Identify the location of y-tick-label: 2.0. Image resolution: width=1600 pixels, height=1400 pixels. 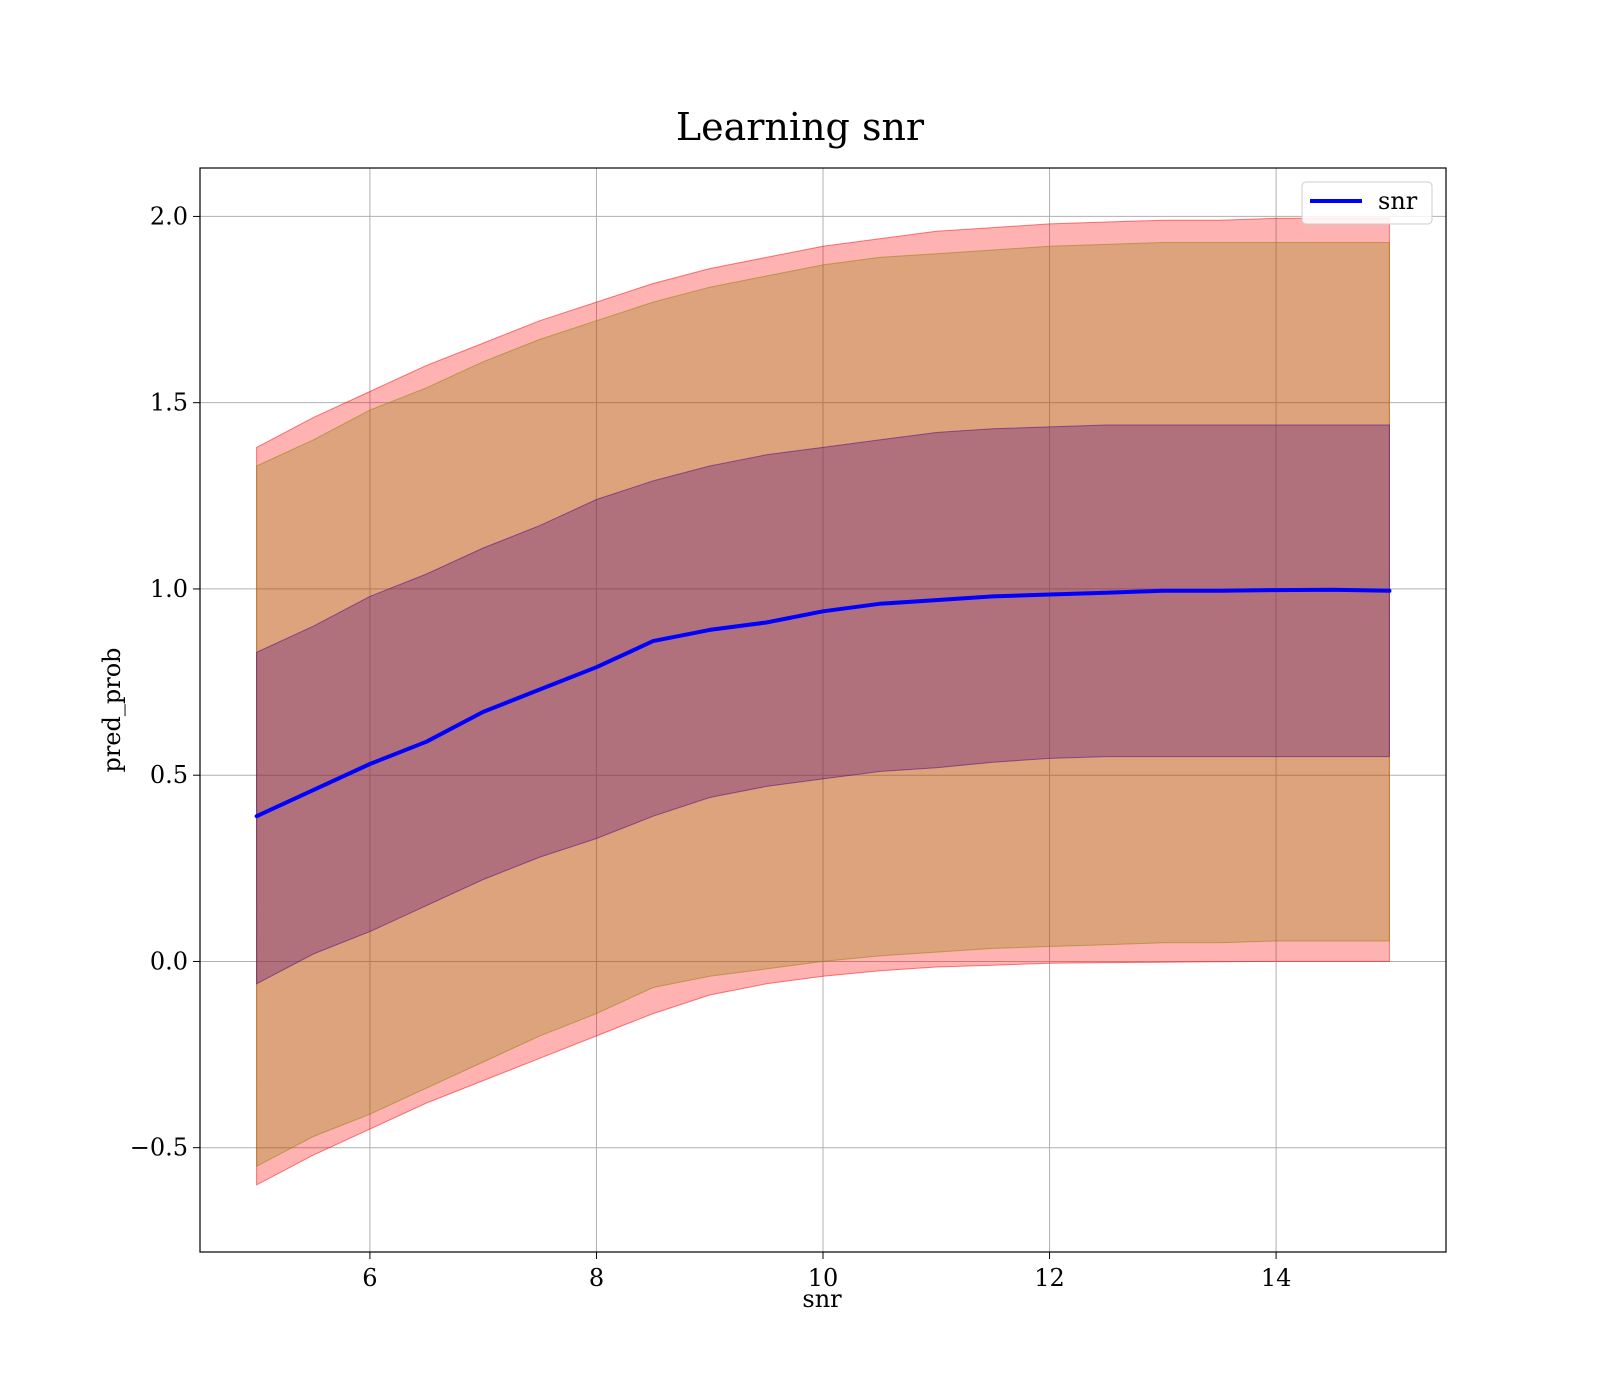
(169, 216).